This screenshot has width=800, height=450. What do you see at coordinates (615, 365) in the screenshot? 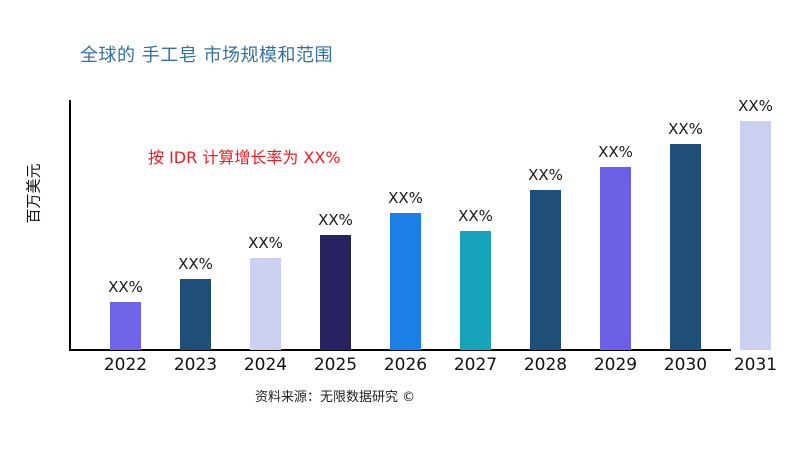
I see `x-tick-label-2029: 2029` at bounding box center [615, 365].